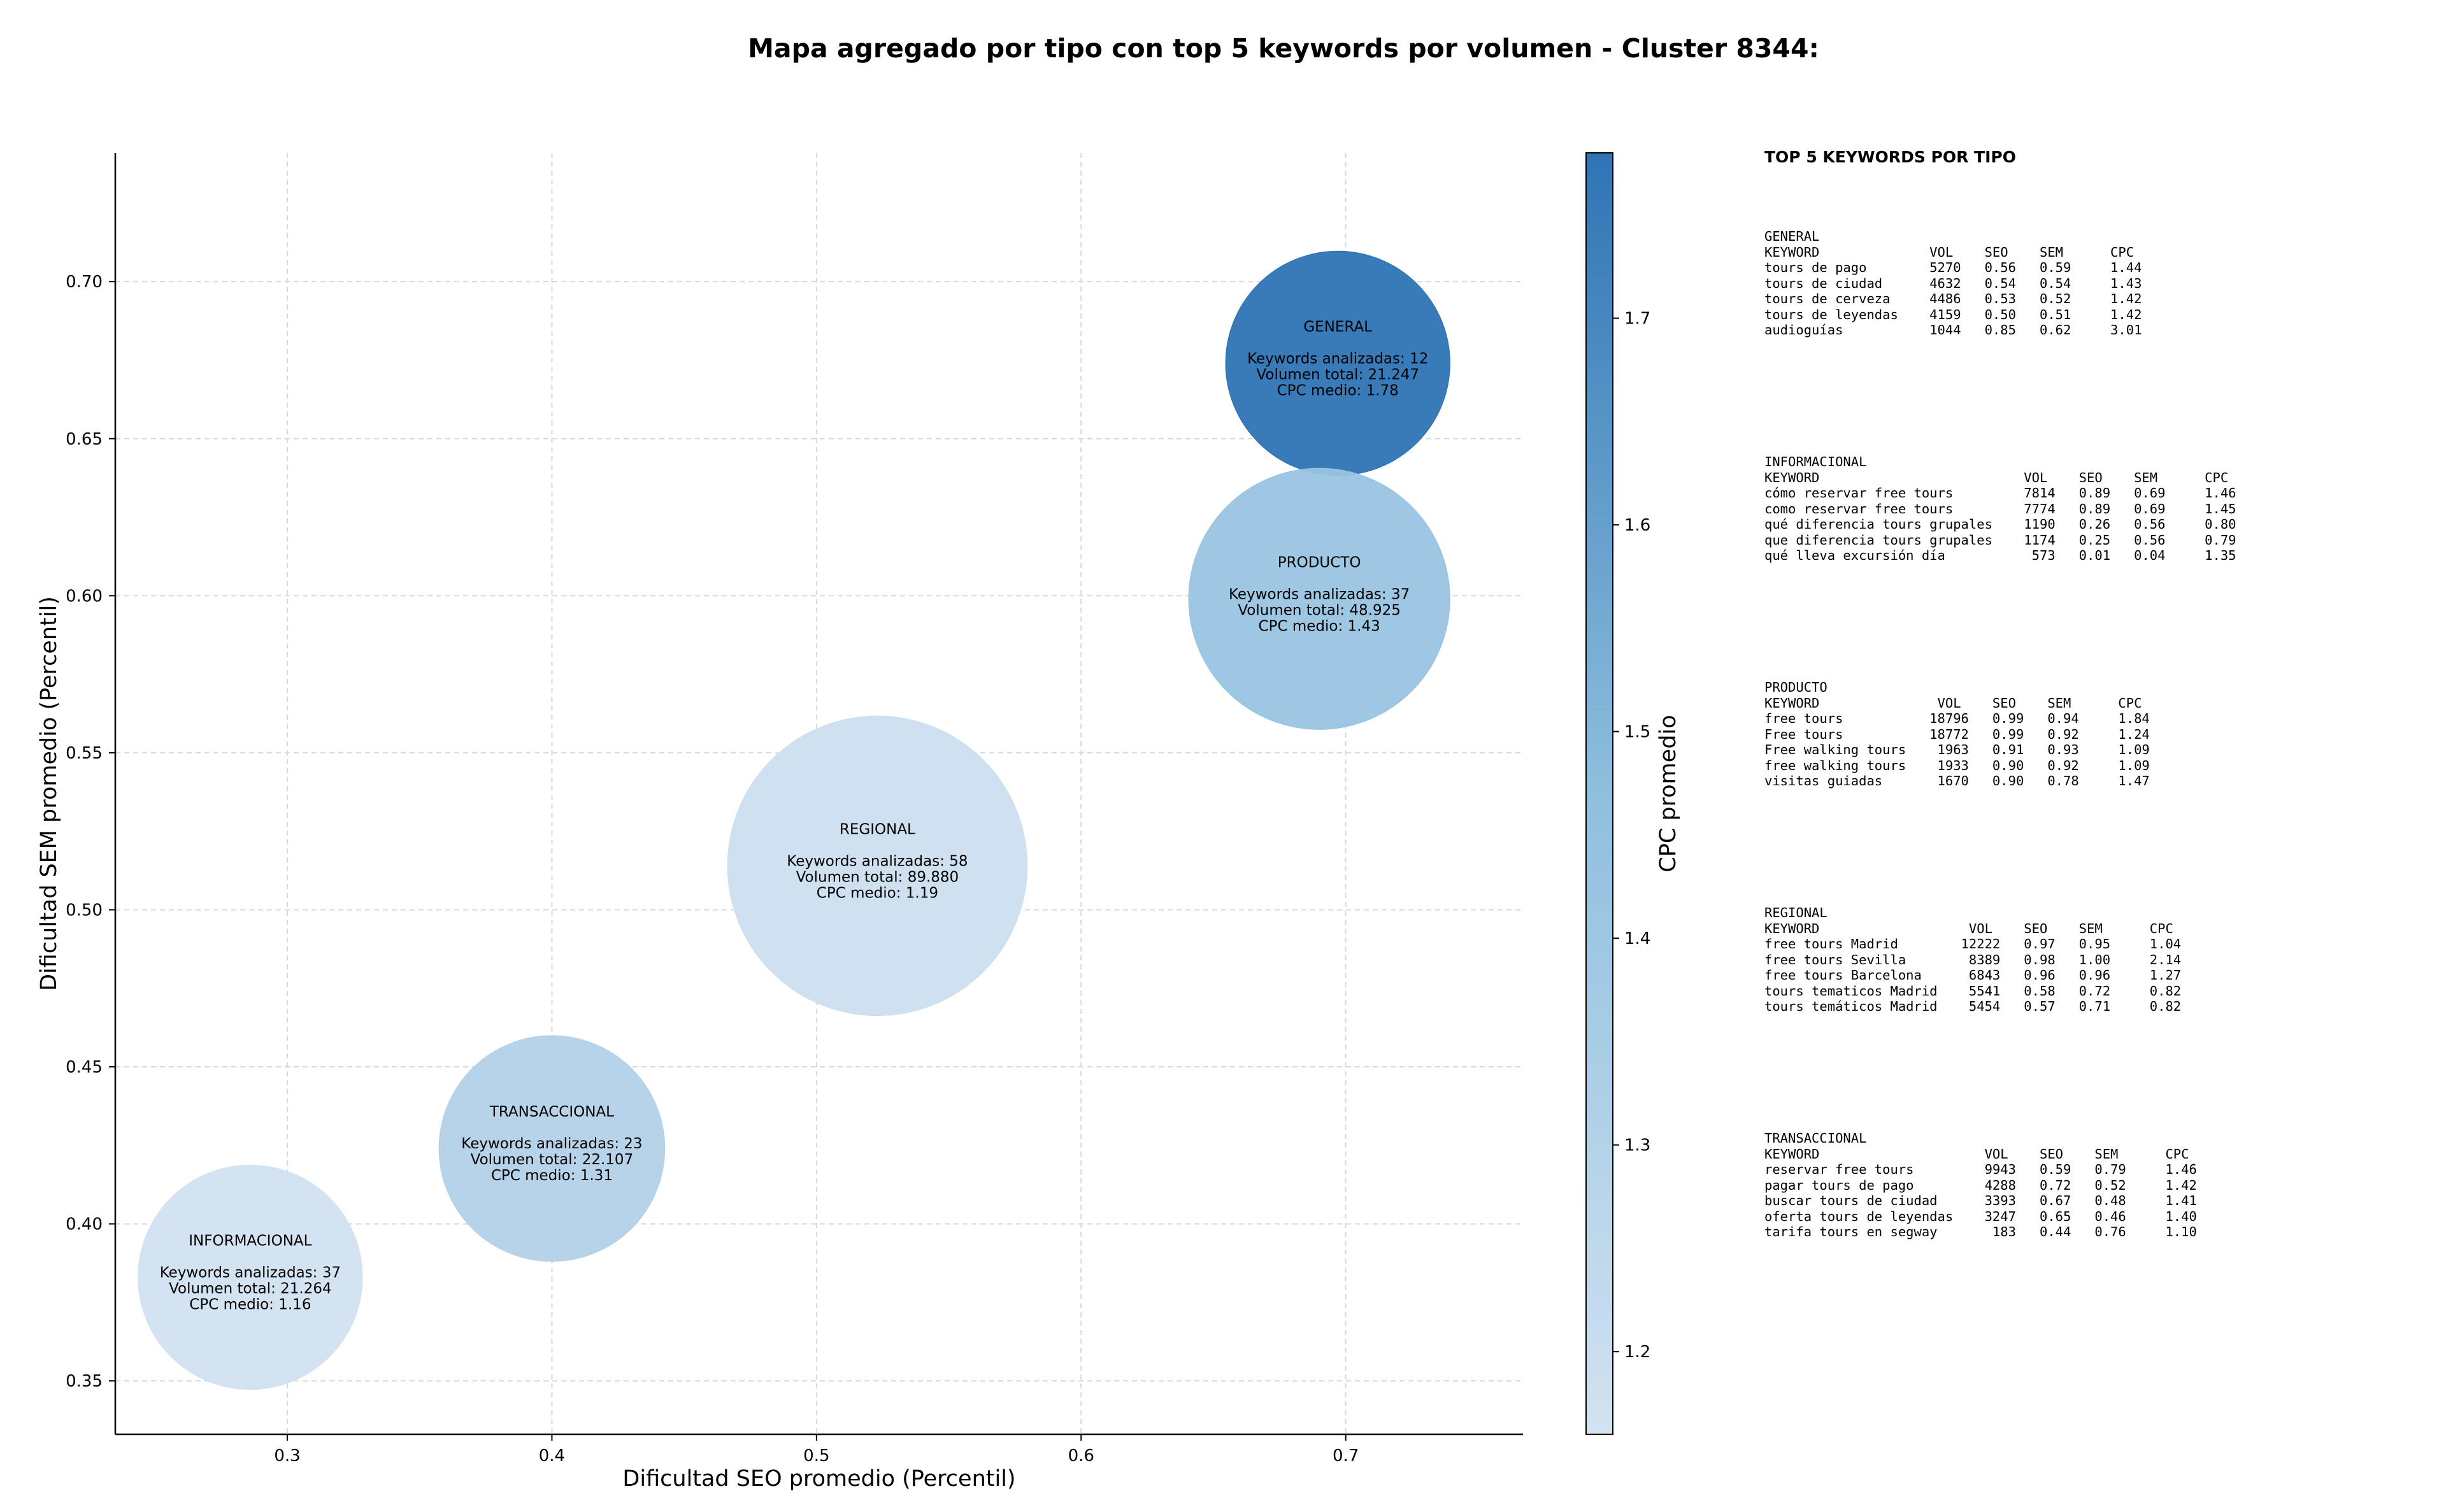 The height and width of the screenshot is (1512, 2446). I want to click on bubble-informacional, so click(250, 1277).